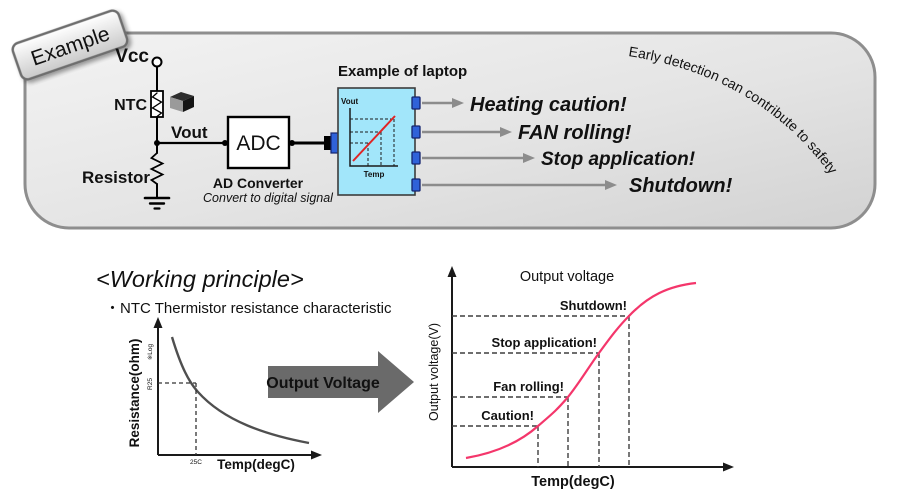 The width and height of the screenshot is (900, 491). I want to click on chip-icon, so click(182, 102).